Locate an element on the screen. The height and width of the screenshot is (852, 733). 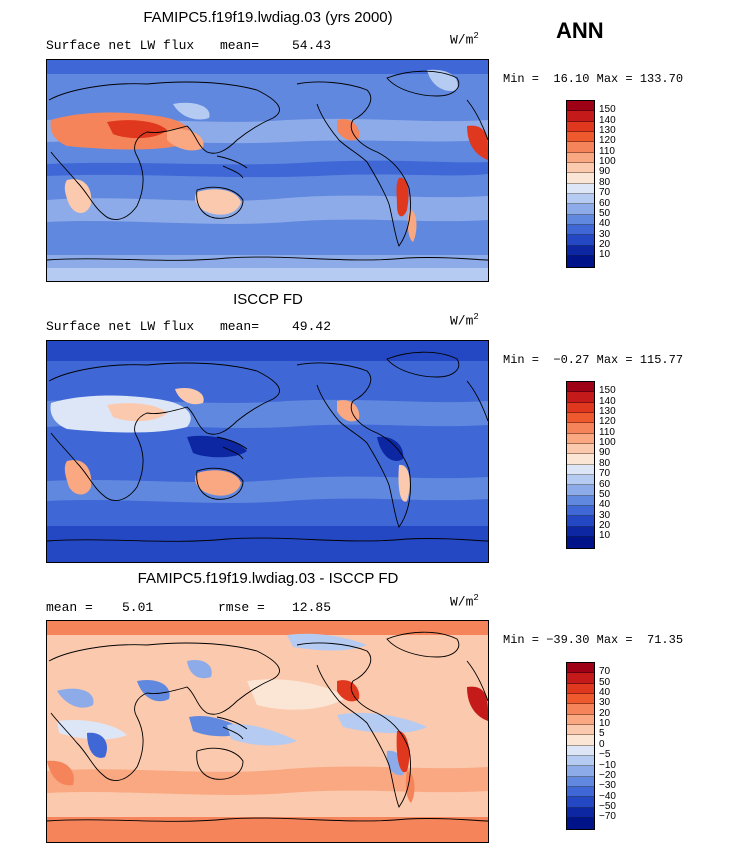
panel3-colorbar is located at coordinates (580, 746).